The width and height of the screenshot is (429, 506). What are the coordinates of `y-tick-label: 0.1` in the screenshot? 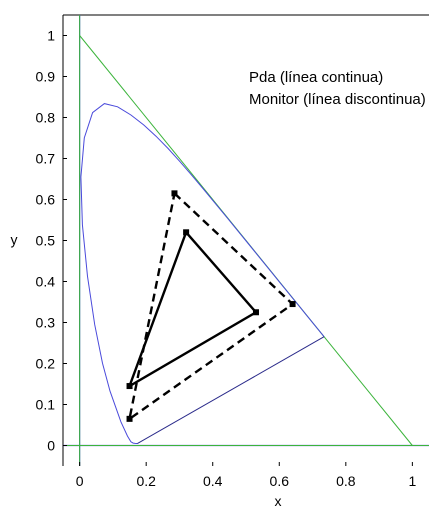 It's located at (46, 405).